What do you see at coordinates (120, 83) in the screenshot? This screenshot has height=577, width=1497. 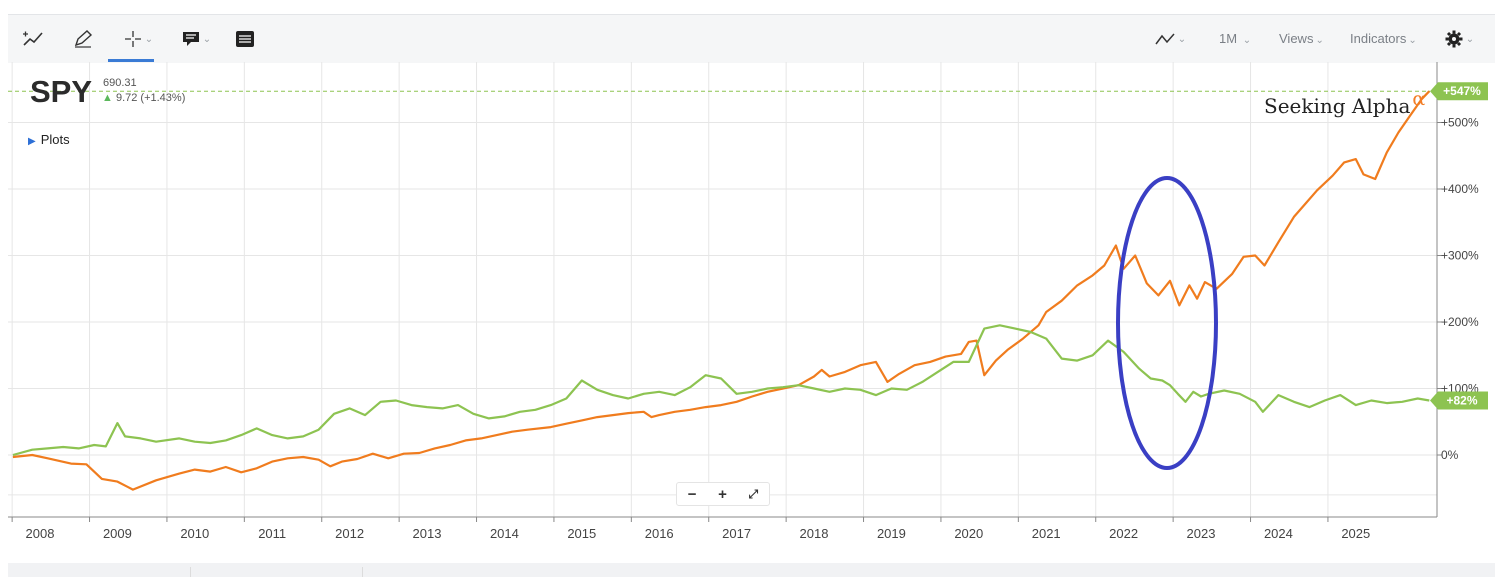 I see `ticker-price: 690.31` at bounding box center [120, 83].